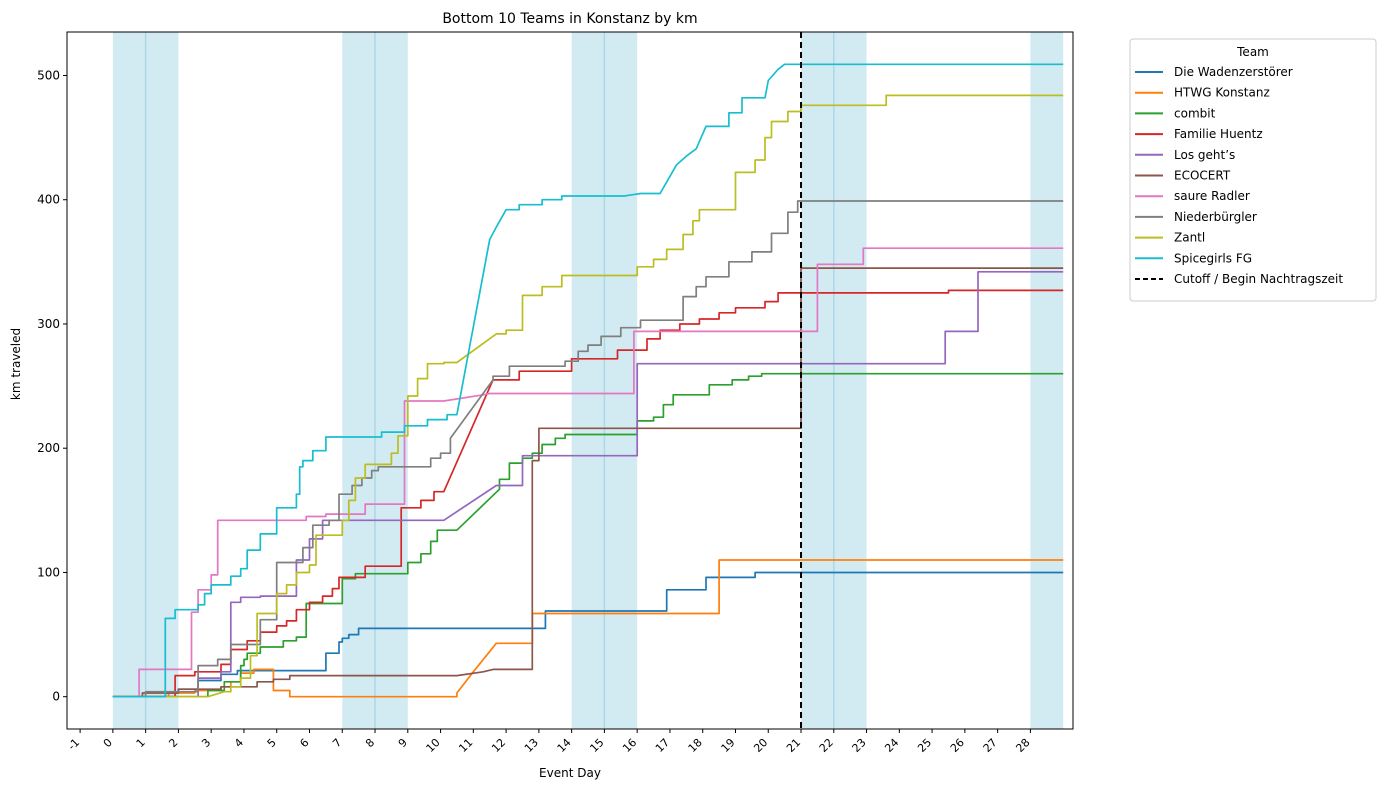  I want to click on x-tick-label: 11, so click(465, 745).